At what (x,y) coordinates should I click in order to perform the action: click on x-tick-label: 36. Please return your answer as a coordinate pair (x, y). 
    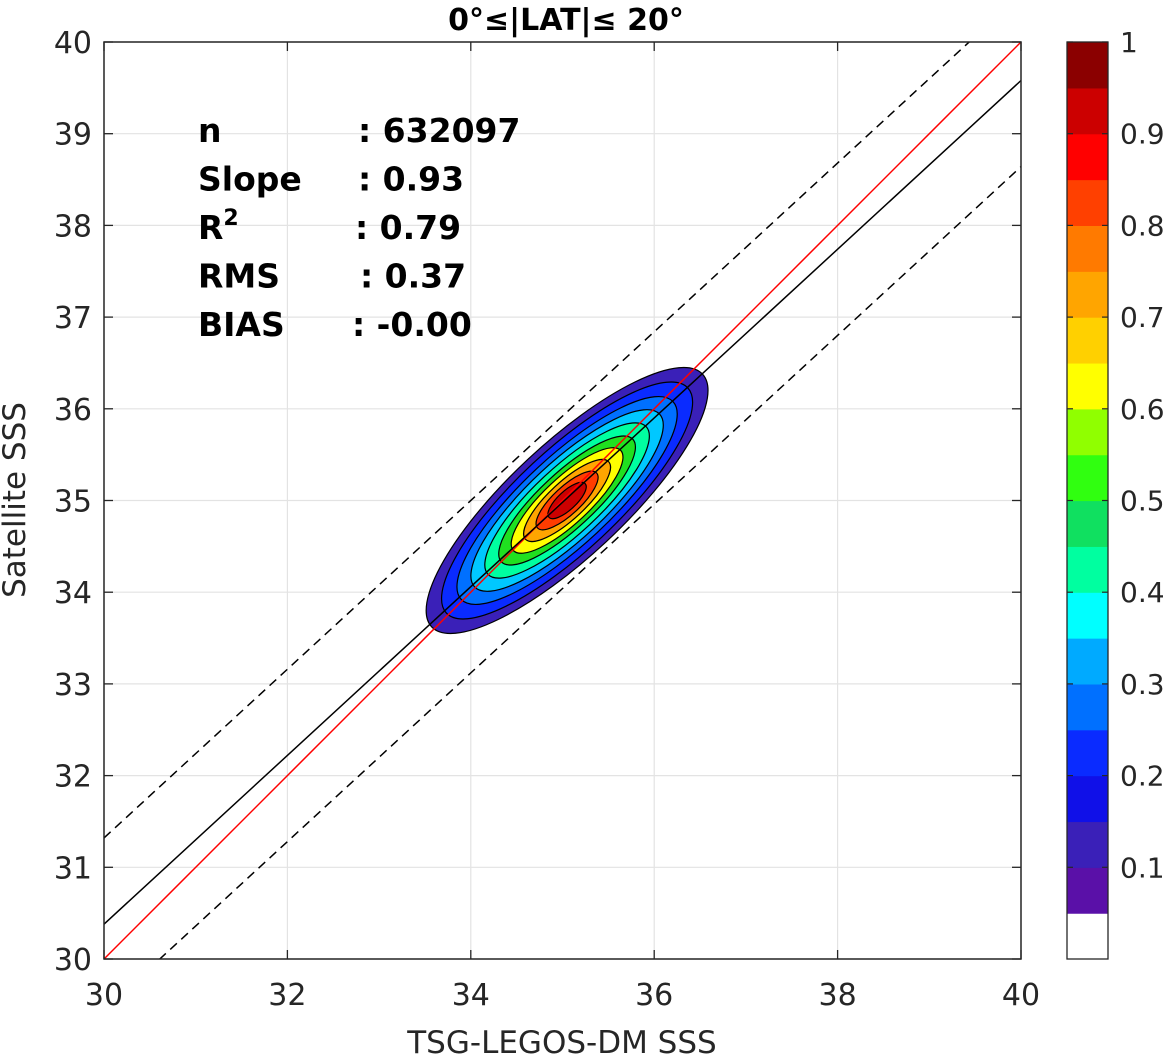
    Looking at the image, I should click on (654, 995).